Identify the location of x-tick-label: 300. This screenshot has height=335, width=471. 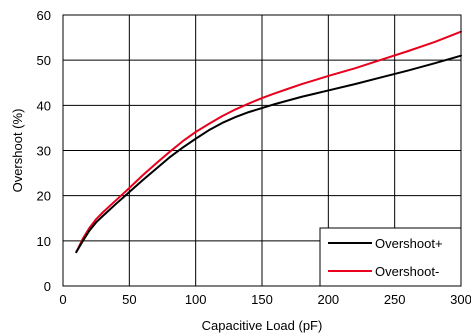
(460, 299).